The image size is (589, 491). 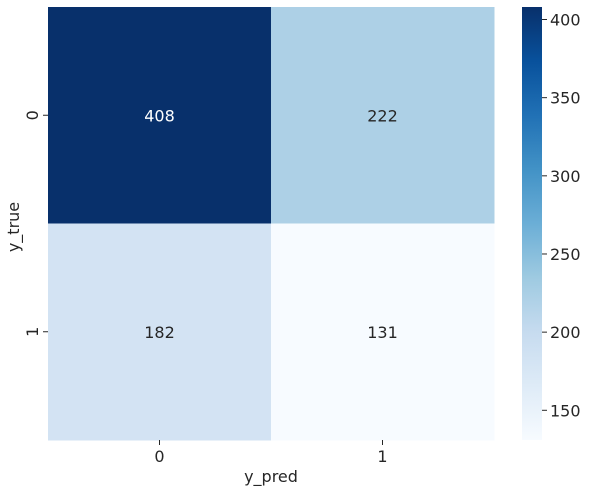 I want to click on x-axis-label: y_pred, so click(x=271, y=477).